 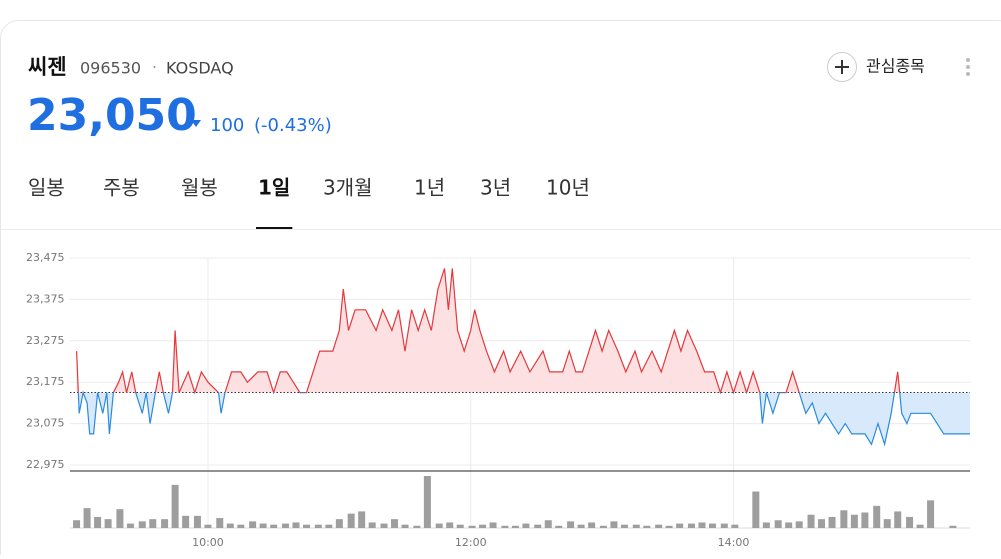 What do you see at coordinates (45, 340) in the screenshot?
I see `y-tick-label: 23,275` at bounding box center [45, 340].